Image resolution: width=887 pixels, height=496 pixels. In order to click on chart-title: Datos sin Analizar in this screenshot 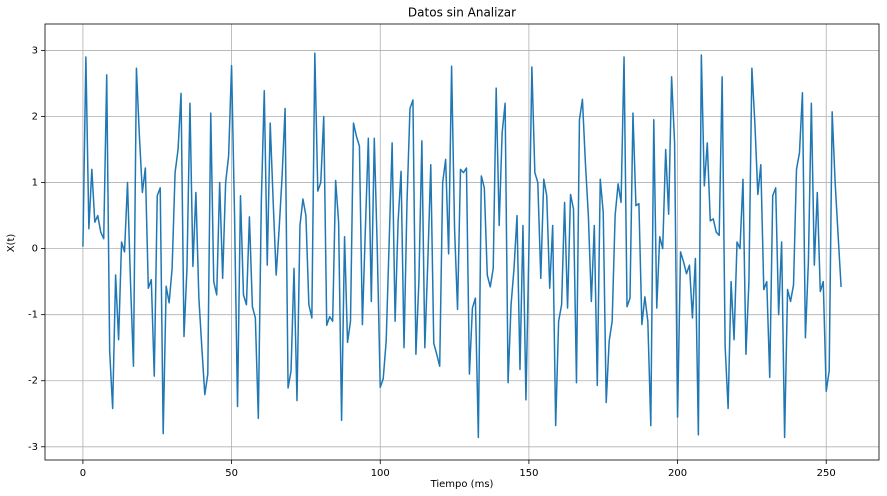, I will do `click(462, 13)`.